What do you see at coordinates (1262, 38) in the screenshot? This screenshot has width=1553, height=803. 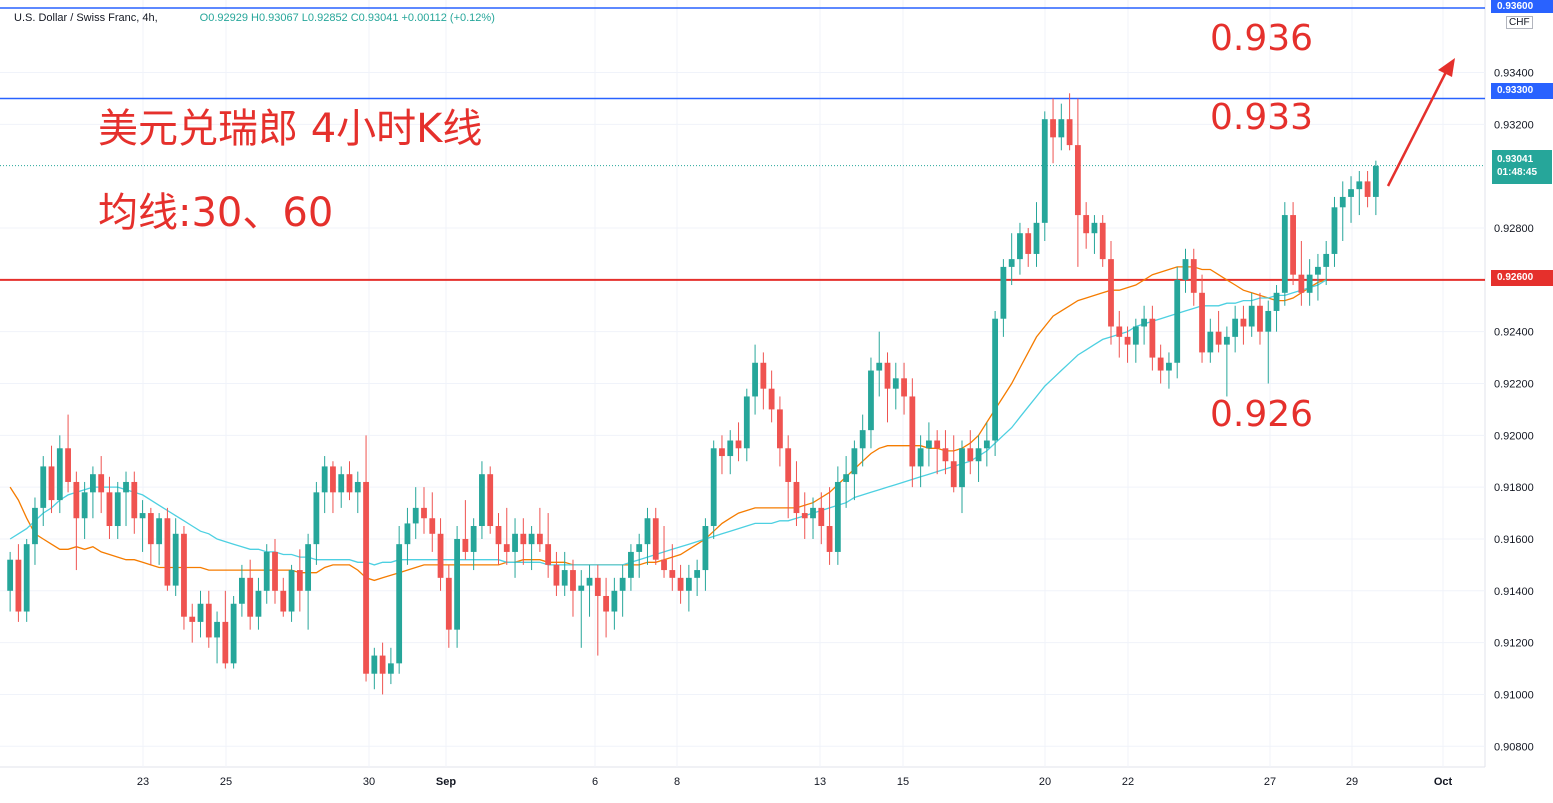 I see `annotation-level-936: 0.936` at bounding box center [1262, 38].